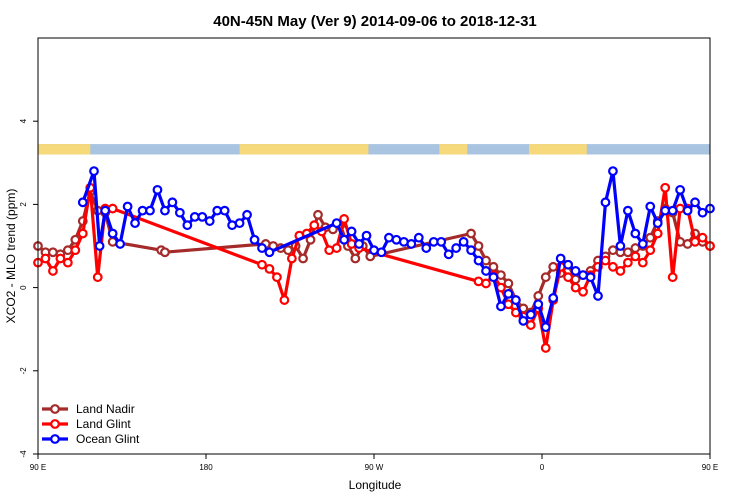 Image resolution: width=750 pixels, height=500 pixels. What do you see at coordinates (206, 467) in the screenshot?
I see `x-tick-label: 180` at bounding box center [206, 467].